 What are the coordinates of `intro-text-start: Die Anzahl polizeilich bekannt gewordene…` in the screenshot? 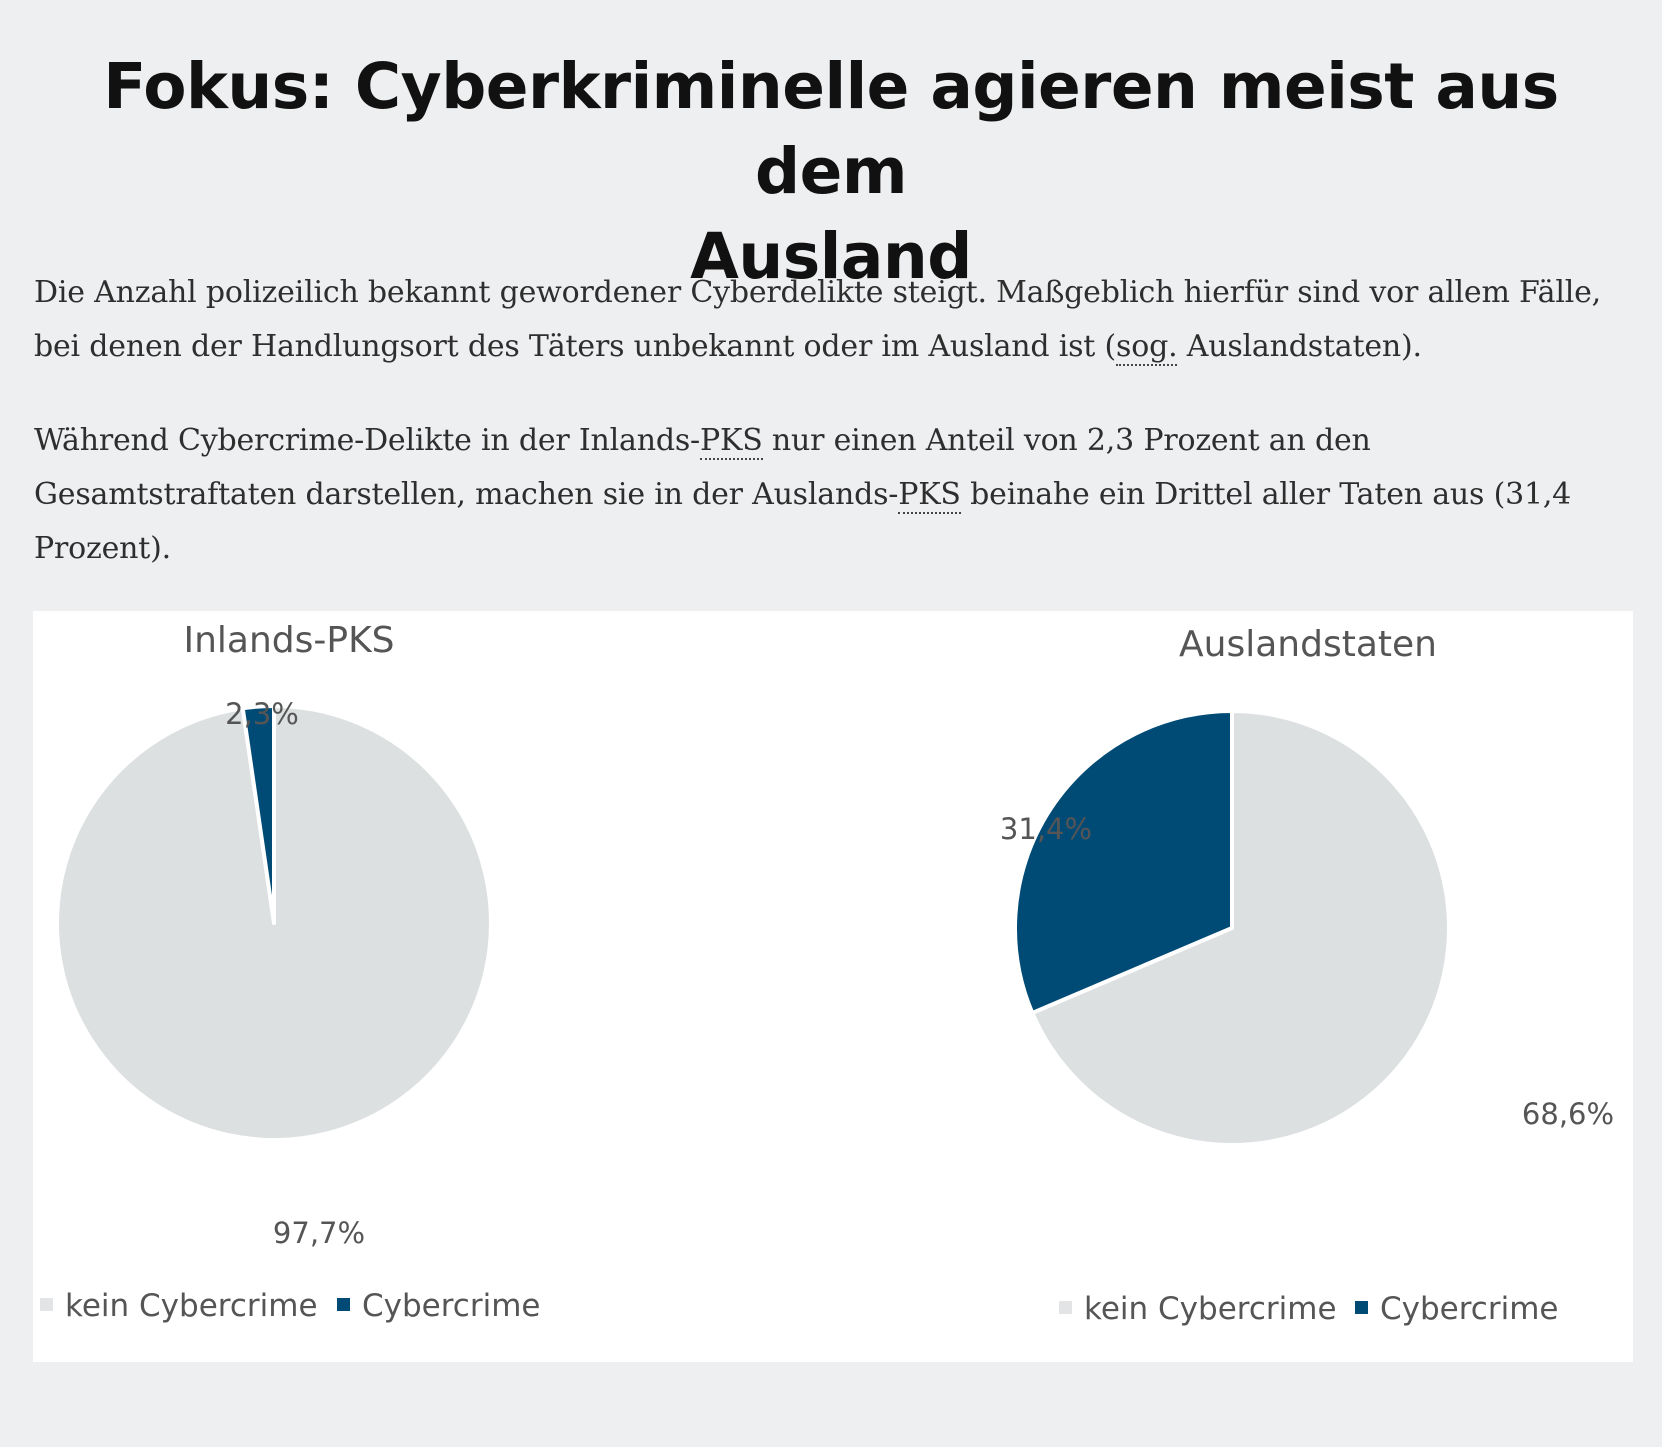 It's located at (817, 319).